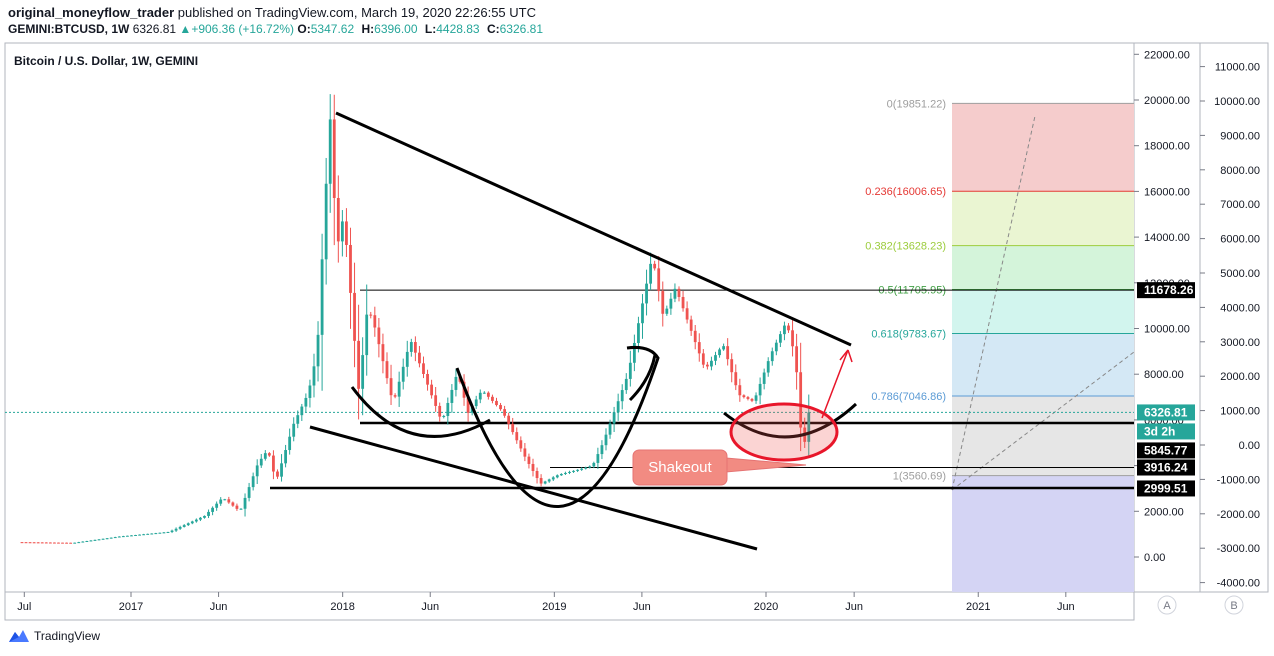 This screenshot has height=656, width=1274. What do you see at coordinates (19, 636) in the screenshot?
I see `tradingview-logo-icon` at bounding box center [19, 636].